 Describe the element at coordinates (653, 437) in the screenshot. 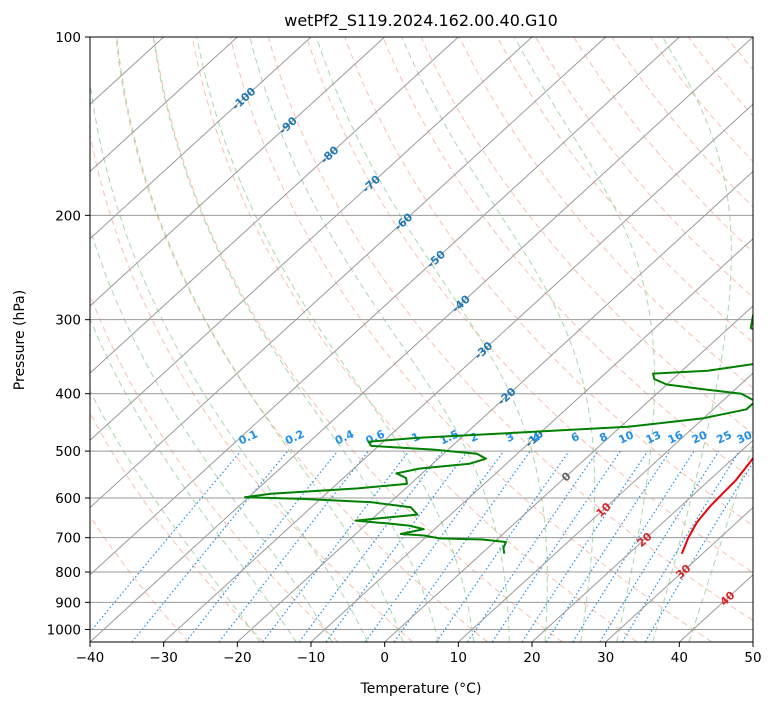

I see `mixing-ratio-label: 13` at that location.